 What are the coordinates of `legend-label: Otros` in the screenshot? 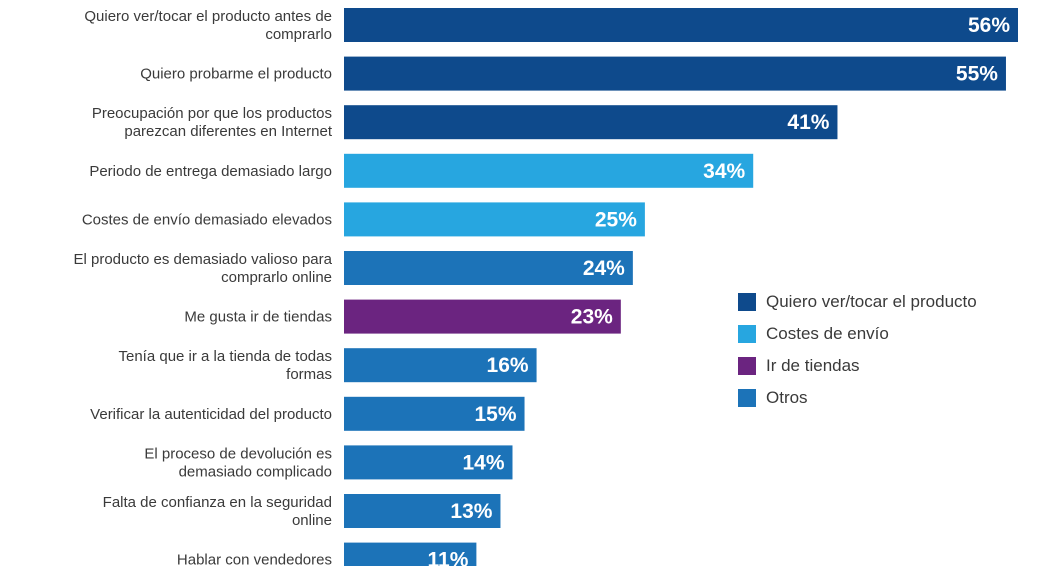 It's located at (787, 397).